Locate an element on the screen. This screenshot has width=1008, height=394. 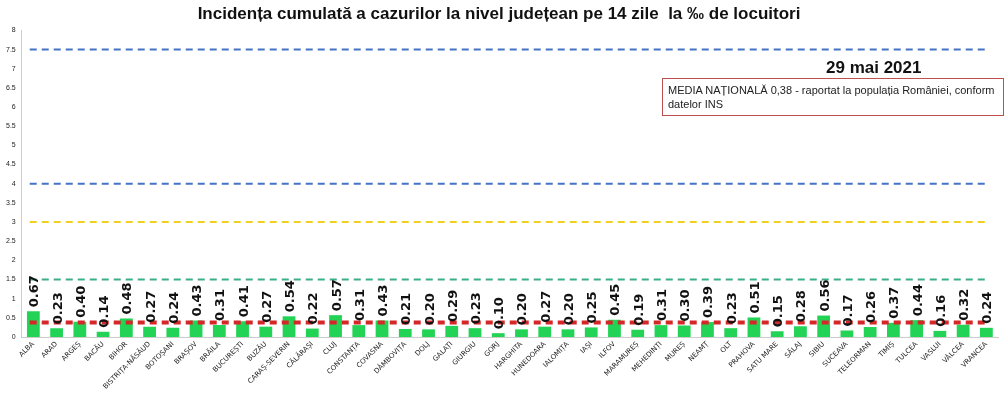
data-label: 0.67 is located at coordinates (34, 291).